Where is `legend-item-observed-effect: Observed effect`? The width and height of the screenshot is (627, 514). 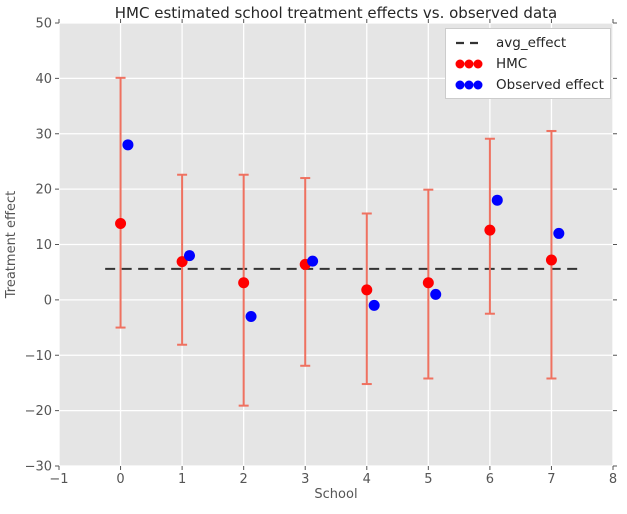 legend-item-observed-effect: Observed effect is located at coordinates (529, 84).